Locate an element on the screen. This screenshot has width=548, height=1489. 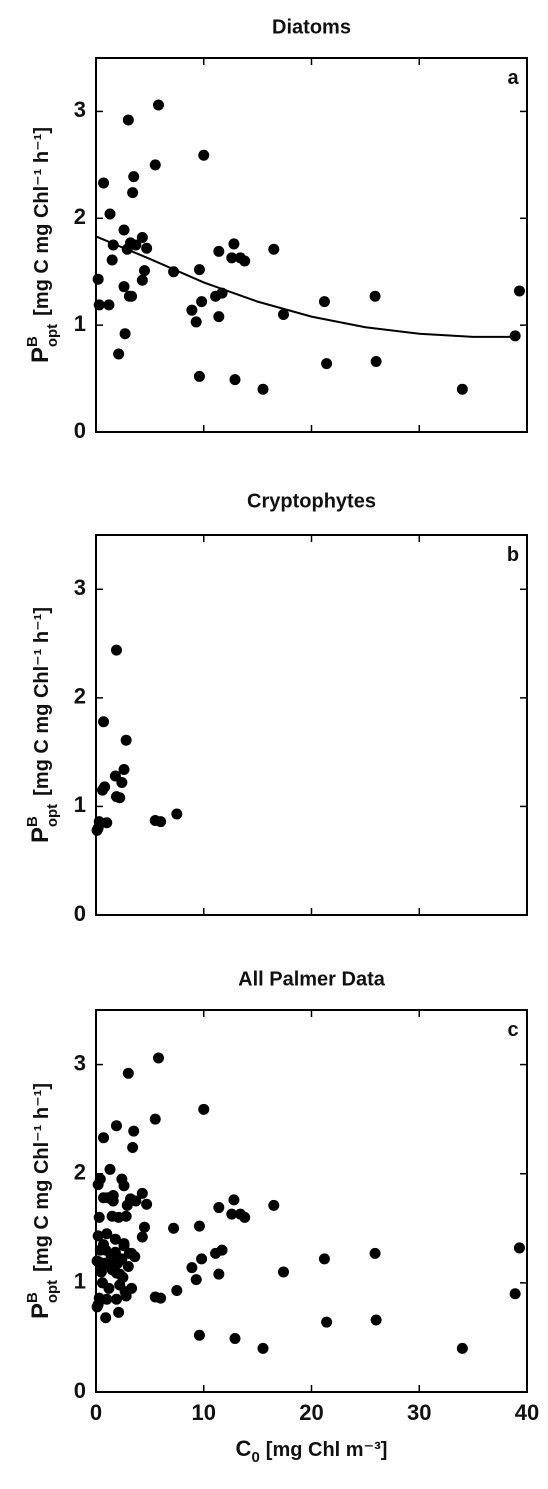
x-tick-label: 0 is located at coordinates (96, 1412).